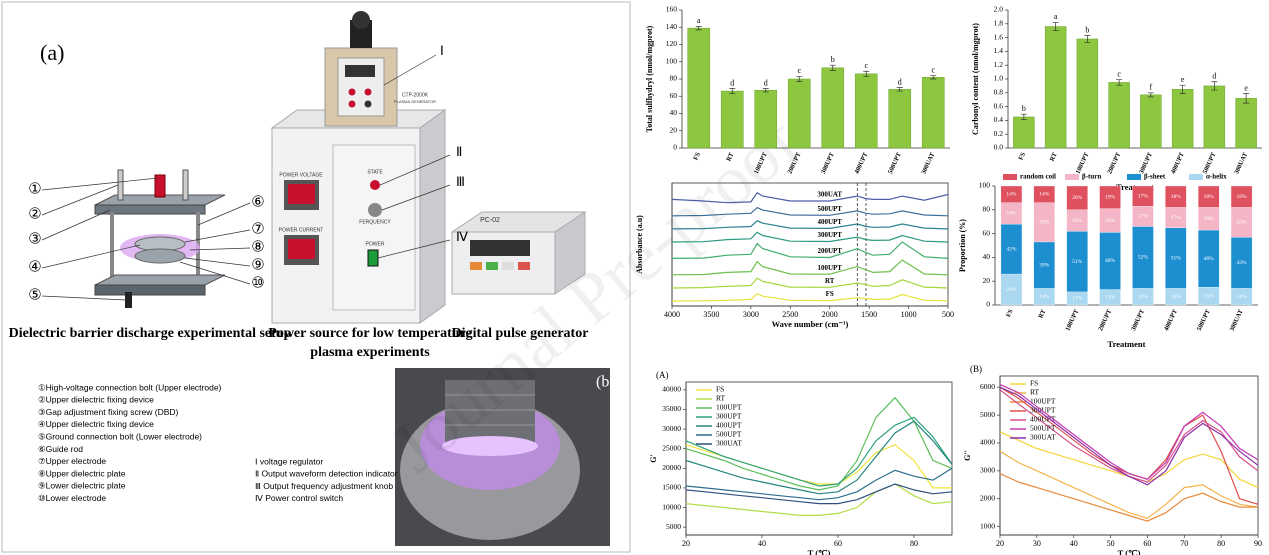 This screenshot has width=1269, height=555. What do you see at coordinates (649, 78) in the screenshot?
I see `y-axis-label: Total sulfhydryl (nmol/mgprot)` at bounding box center [649, 78].